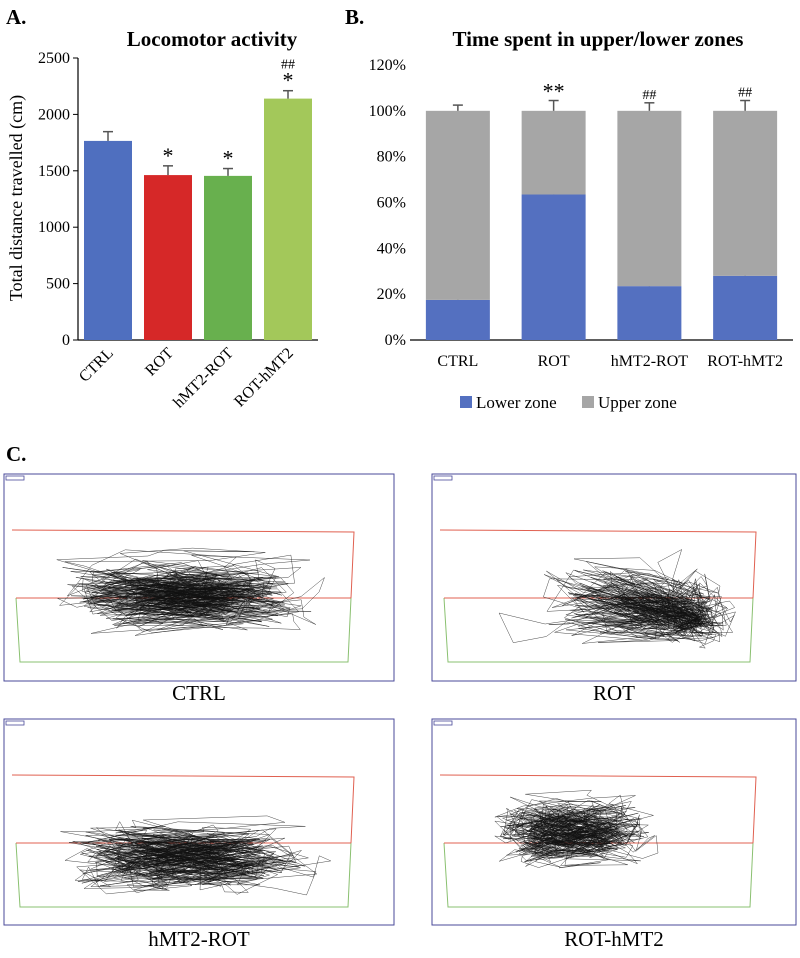 The image size is (800, 958). I want to click on track-panel-rot: ROT, so click(614, 589).